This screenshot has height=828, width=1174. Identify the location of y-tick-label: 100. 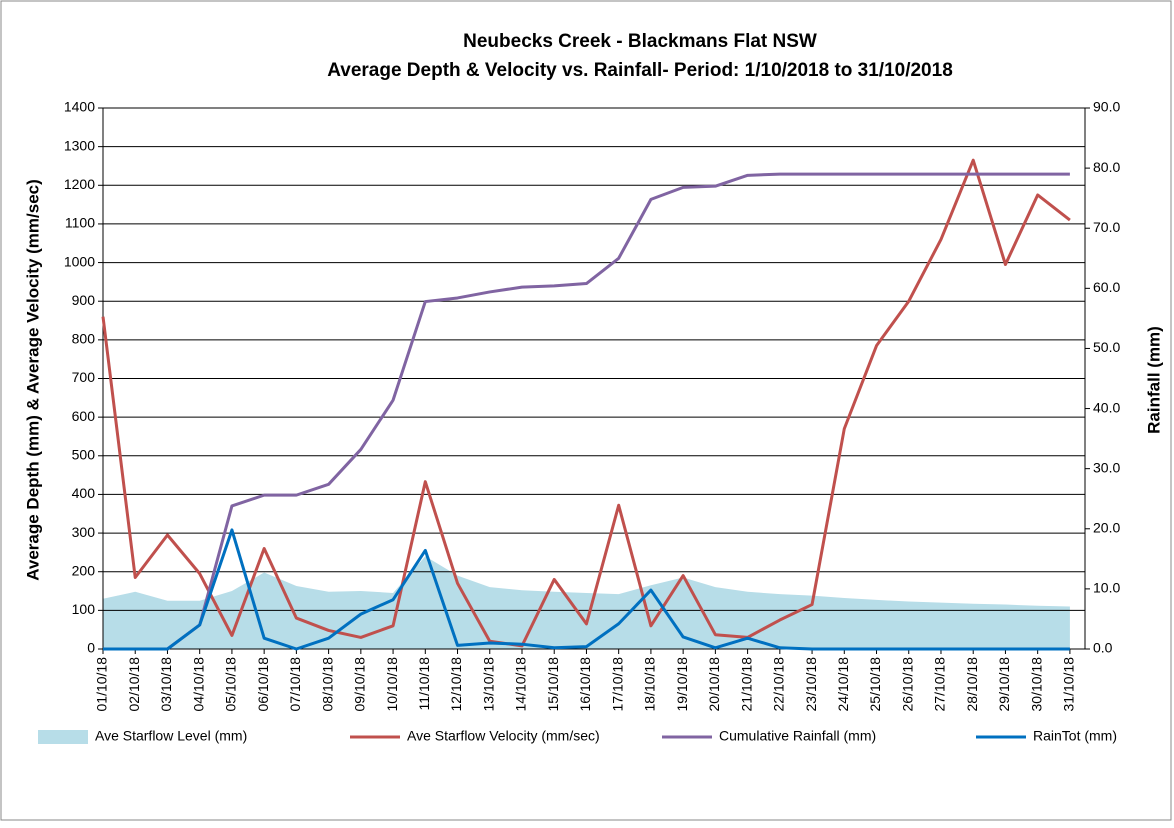
(84, 609).